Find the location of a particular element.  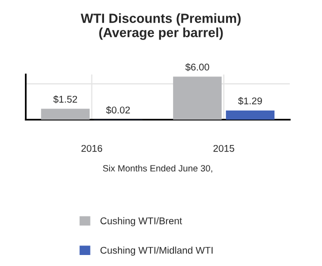

data-label: $0.02 is located at coordinates (118, 110).